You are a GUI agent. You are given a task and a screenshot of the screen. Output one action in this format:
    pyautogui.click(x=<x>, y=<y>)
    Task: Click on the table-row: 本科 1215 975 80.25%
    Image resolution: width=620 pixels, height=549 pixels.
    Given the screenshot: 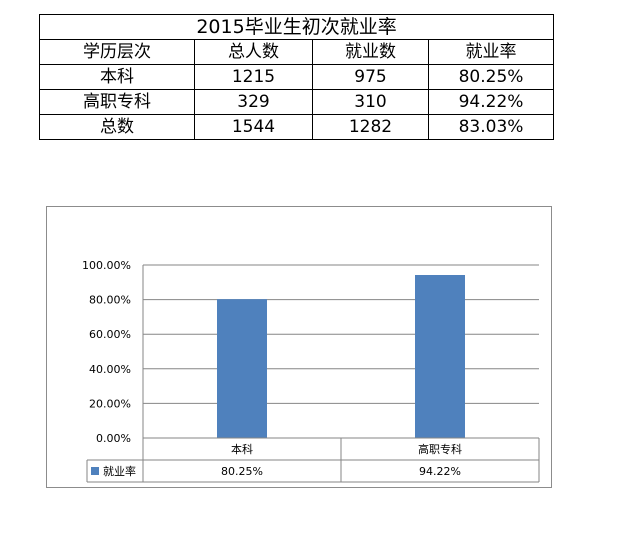 What is the action you would take?
    pyautogui.click(x=297, y=77)
    